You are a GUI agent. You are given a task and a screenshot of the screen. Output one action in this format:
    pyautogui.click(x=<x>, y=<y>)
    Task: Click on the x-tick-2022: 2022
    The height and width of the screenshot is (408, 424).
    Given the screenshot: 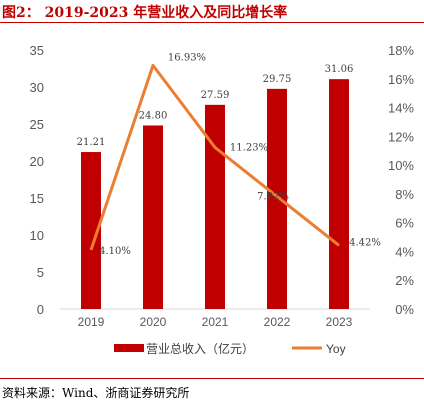 What is the action you would take?
    pyautogui.click(x=277, y=322)
    